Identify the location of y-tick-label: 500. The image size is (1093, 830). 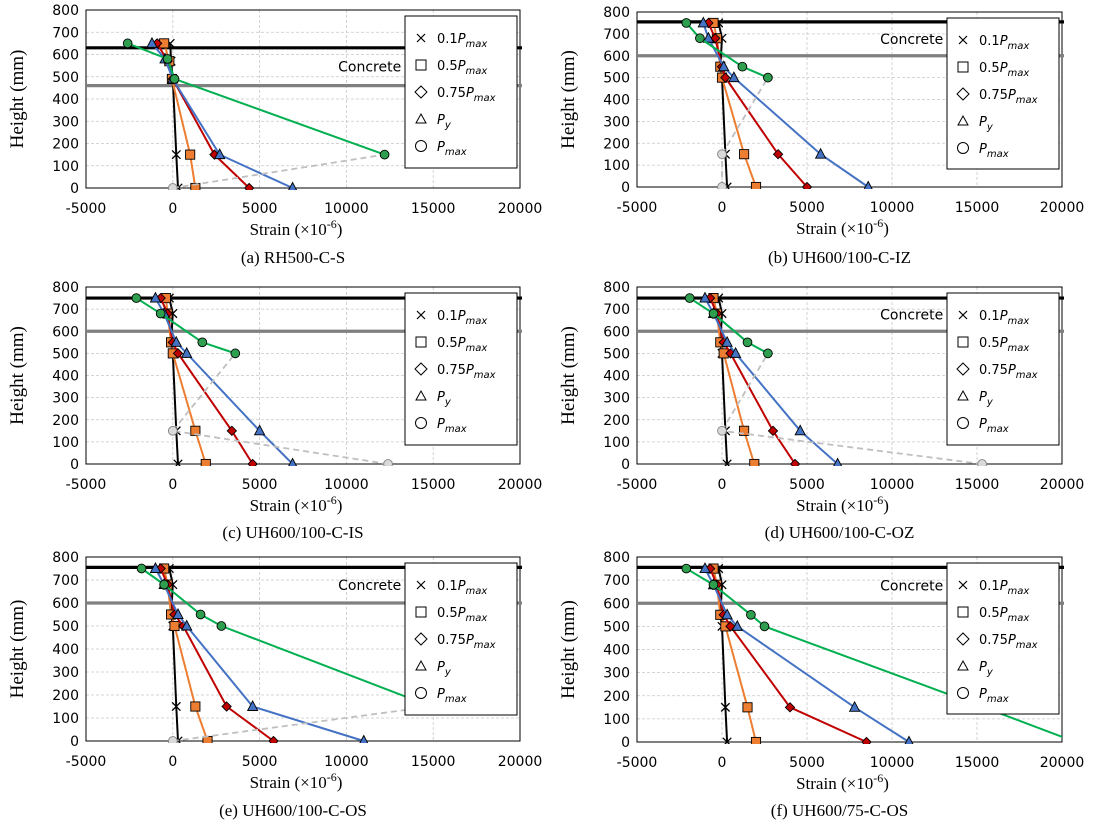
(65, 627).